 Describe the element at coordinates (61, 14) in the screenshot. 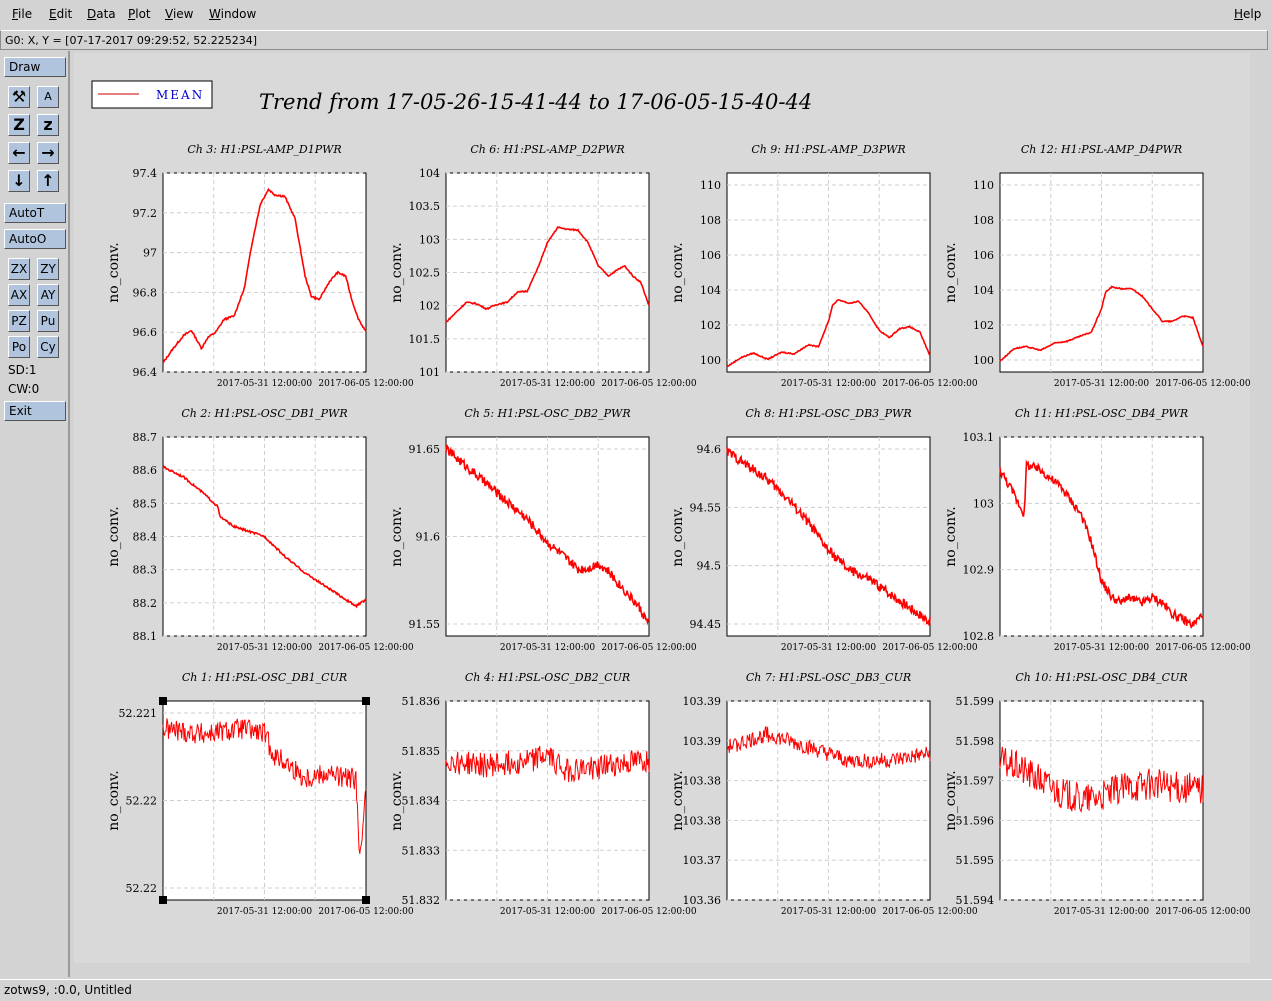

I see `menu-edit: Edit` at that location.